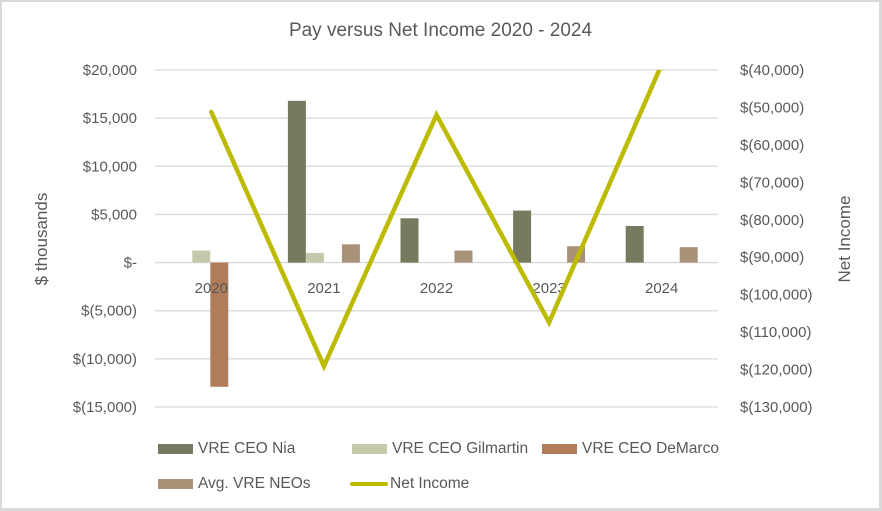 The height and width of the screenshot is (511, 882). What do you see at coordinates (369, 484) in the screenshot?
I see `legend-line-swatch` at bounding box center [369, 484].